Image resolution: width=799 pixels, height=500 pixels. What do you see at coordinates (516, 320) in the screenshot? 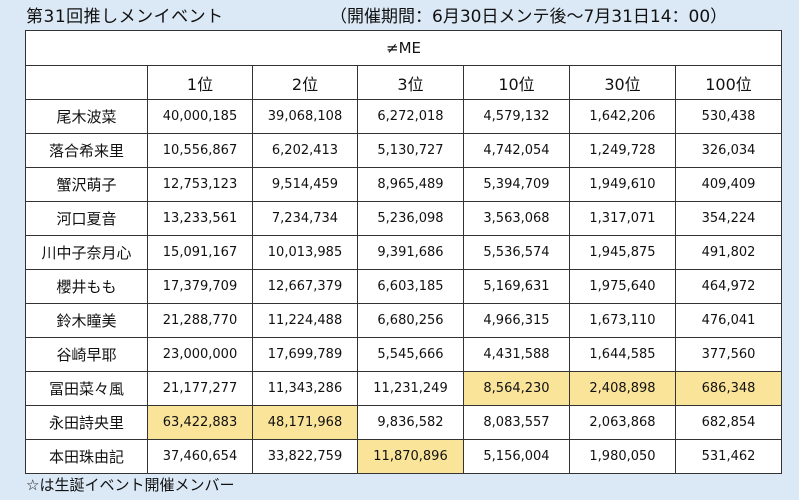
I see `score-cell: 4,966,315` at bounding box center [516, 320].